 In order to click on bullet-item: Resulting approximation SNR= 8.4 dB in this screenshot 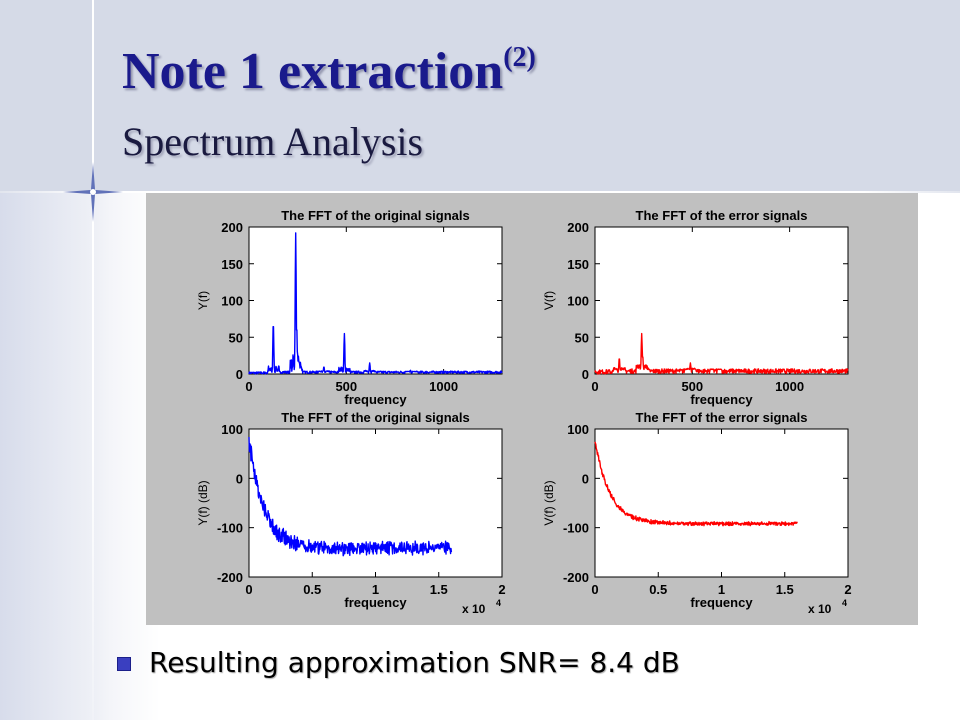, I will do `click(398, 662)`.